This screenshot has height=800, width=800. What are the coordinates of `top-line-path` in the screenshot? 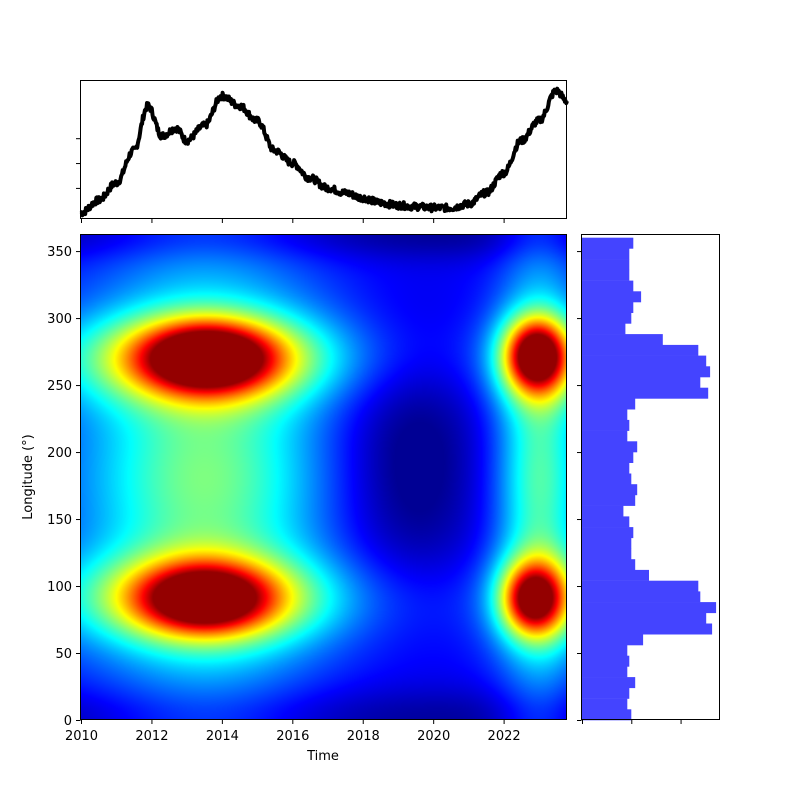 It's located at (324, 152).